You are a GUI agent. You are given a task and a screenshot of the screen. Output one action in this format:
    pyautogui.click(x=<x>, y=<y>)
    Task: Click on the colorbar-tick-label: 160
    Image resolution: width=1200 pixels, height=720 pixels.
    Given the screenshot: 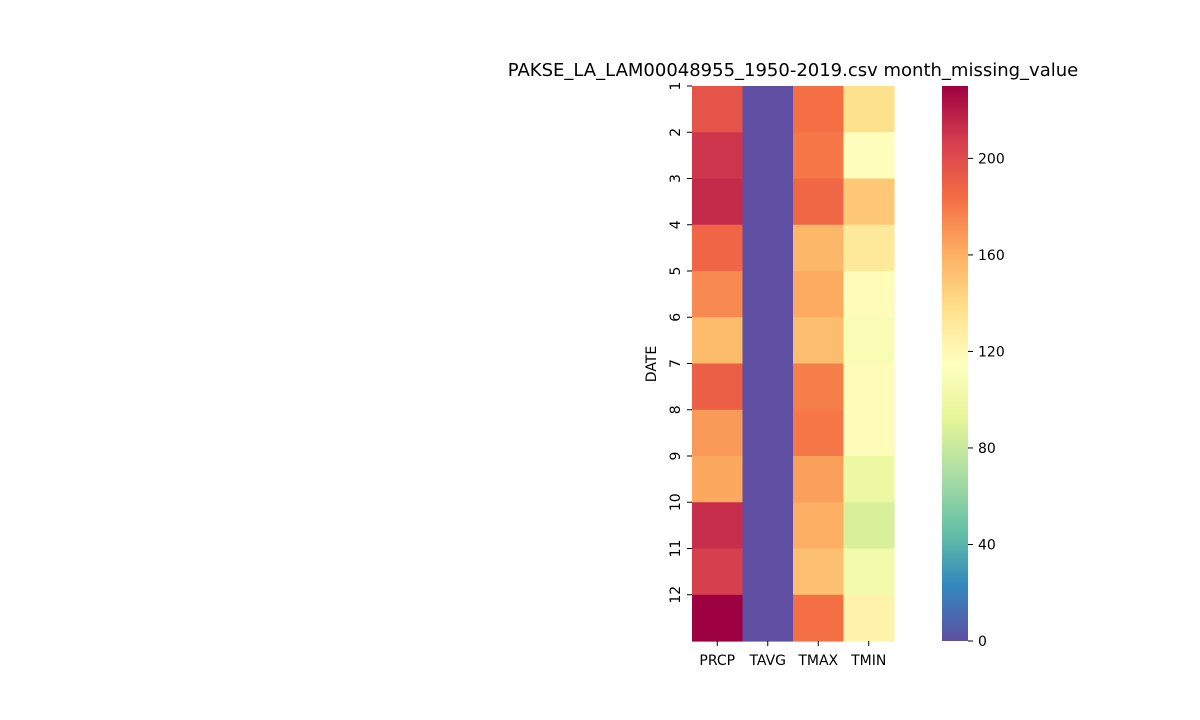 What is the action you would take?
    pyautogui.click(x=991, y=256)
    